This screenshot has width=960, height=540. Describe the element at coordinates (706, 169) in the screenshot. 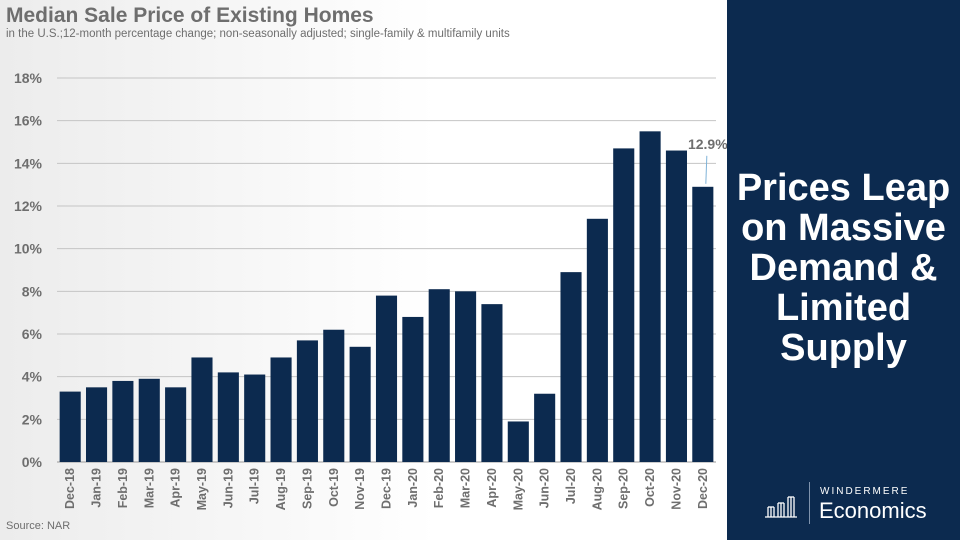

I see `annotation-leader` at that location.